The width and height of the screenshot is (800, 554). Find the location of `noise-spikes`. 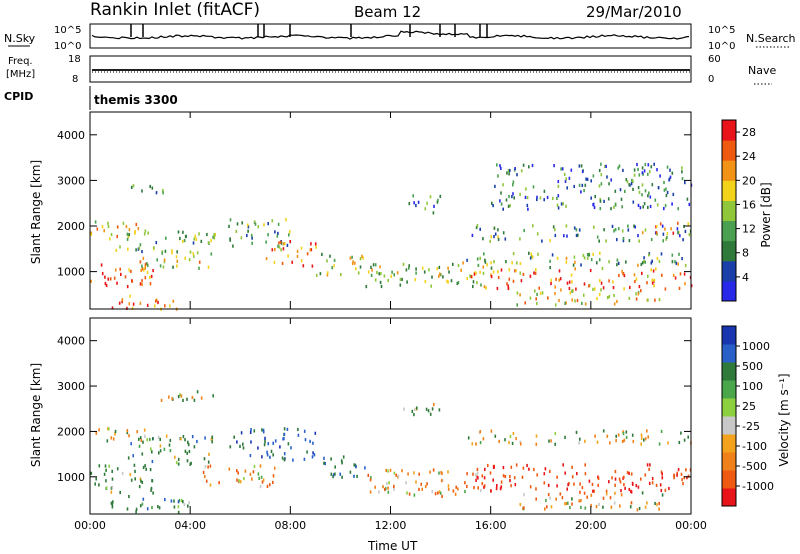

noise-spikes is located at coordinates (309, 30).